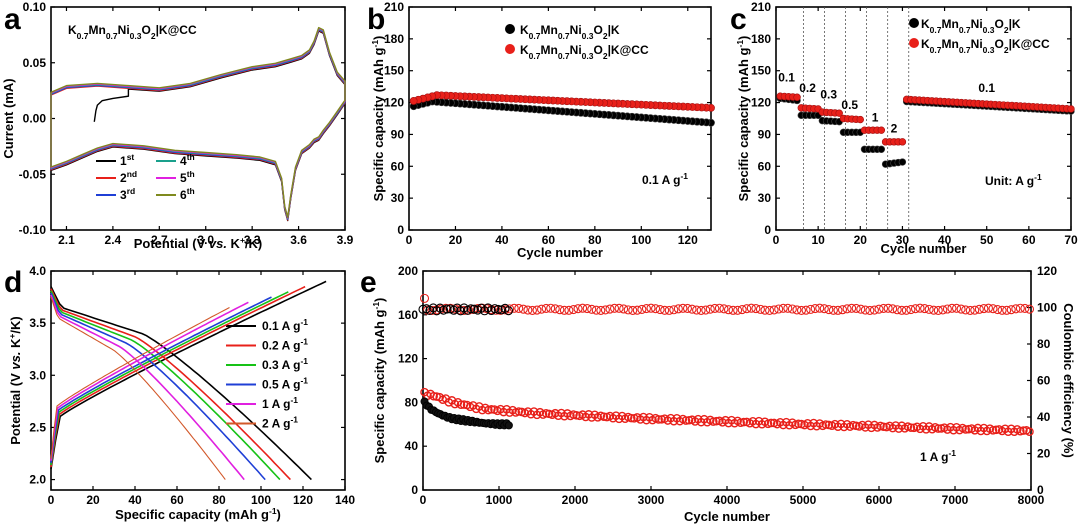 The height and width of the screenshot is (529, 1080). Describe the element at coordinates (159, 240) in the screenshot. I see `x-tick-label: 2.7` at that location.